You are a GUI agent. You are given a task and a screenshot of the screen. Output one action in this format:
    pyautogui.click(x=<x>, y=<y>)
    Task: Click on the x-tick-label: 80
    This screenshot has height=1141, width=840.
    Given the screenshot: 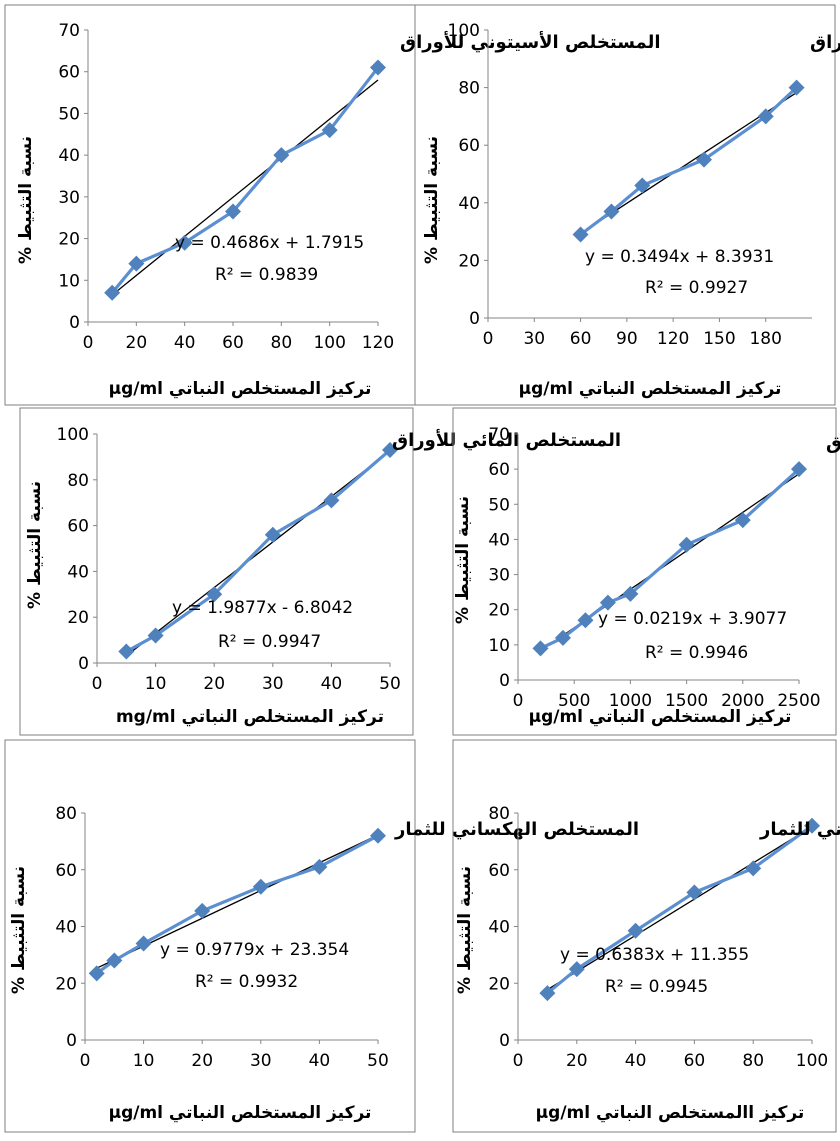 What is the action you would take?
    pyautogui.click(x=753, y=1061)
    